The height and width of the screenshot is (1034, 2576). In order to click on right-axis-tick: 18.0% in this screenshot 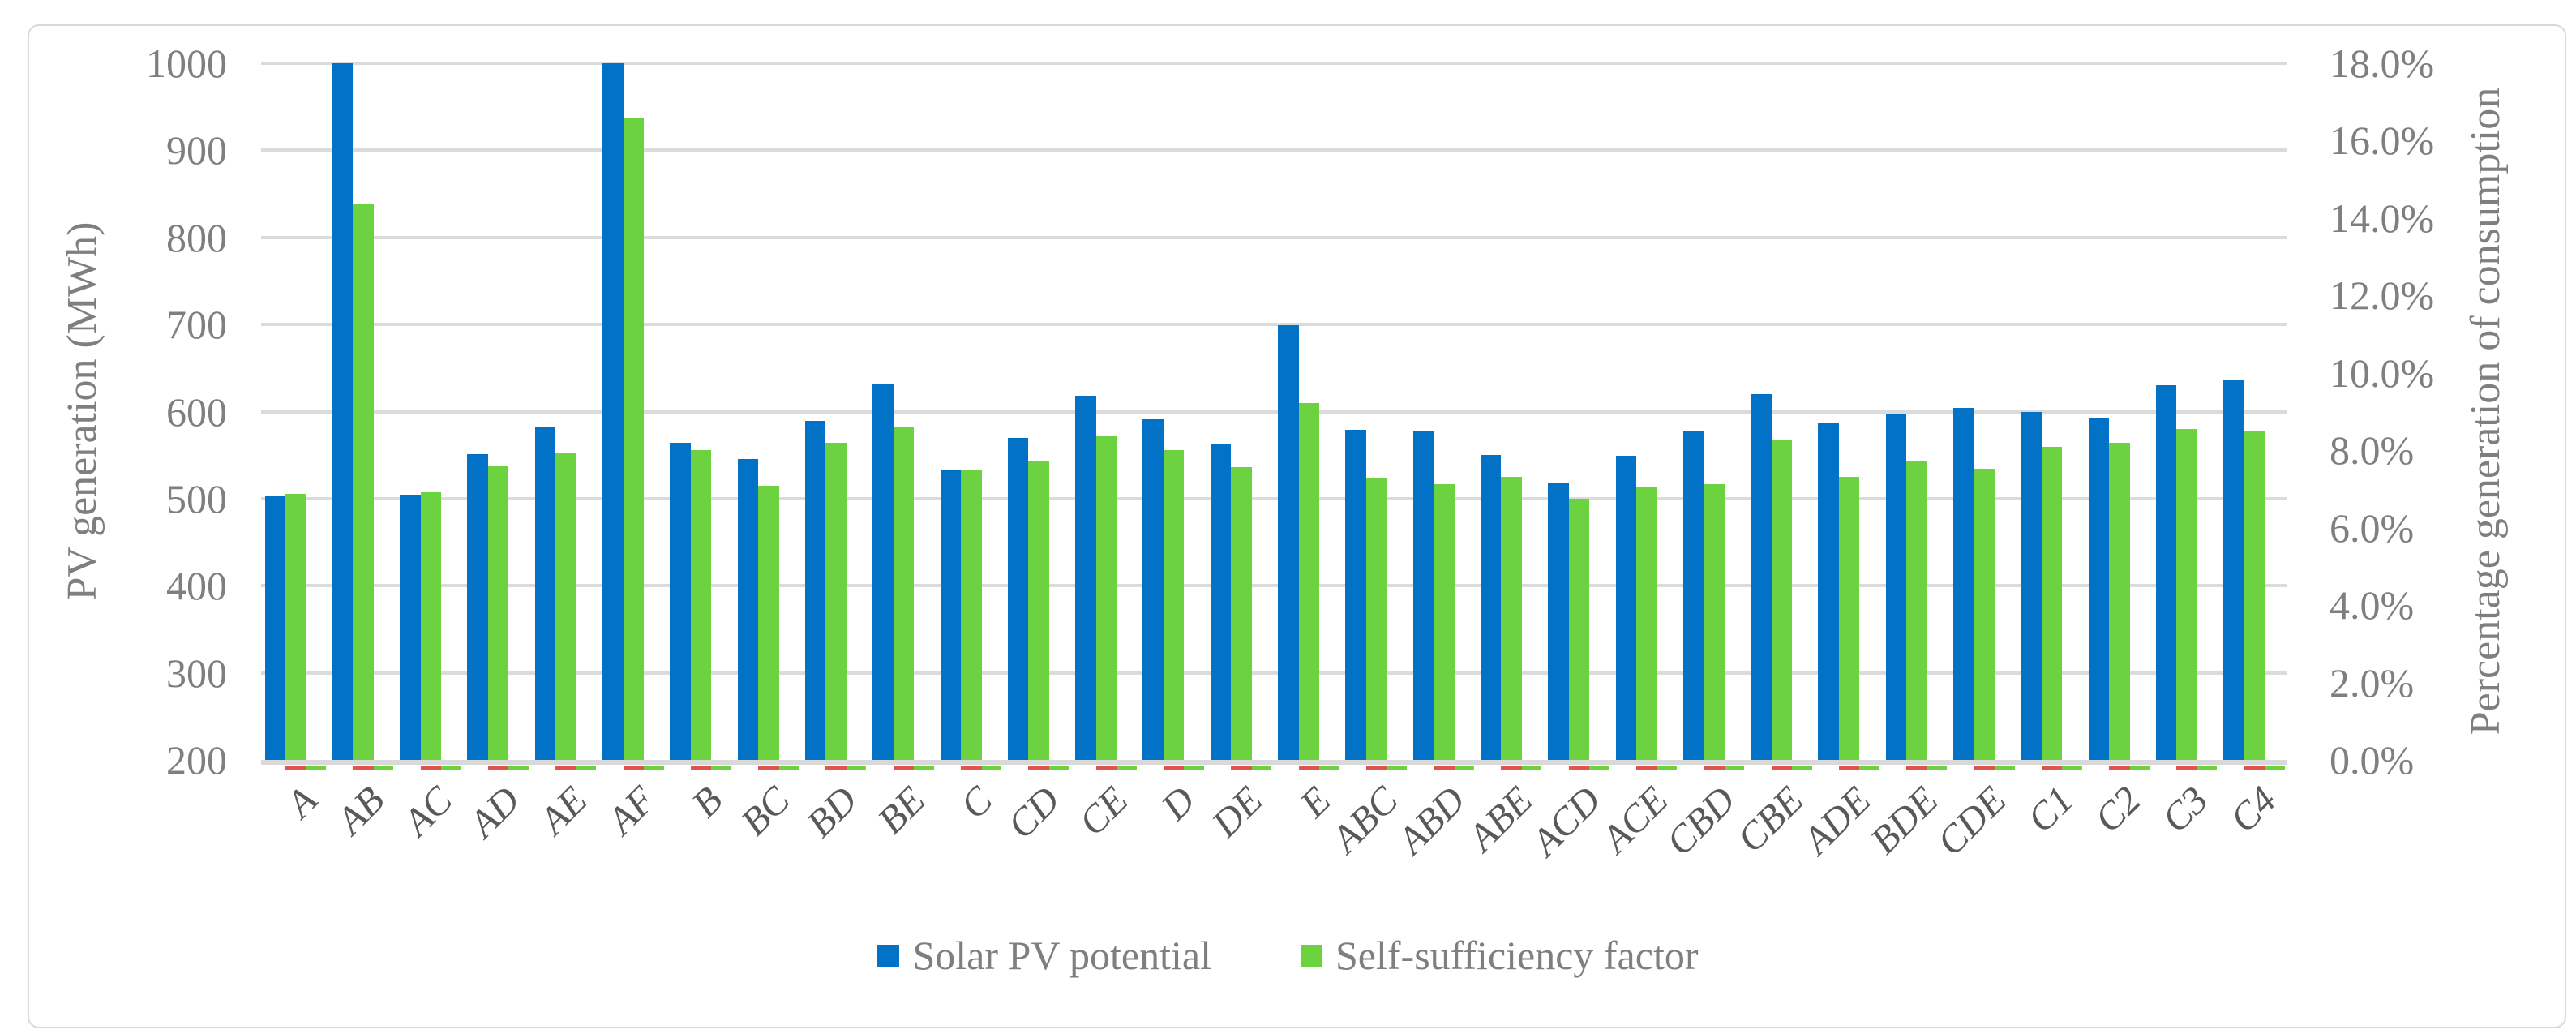, I will do `click(2382, 64)`.